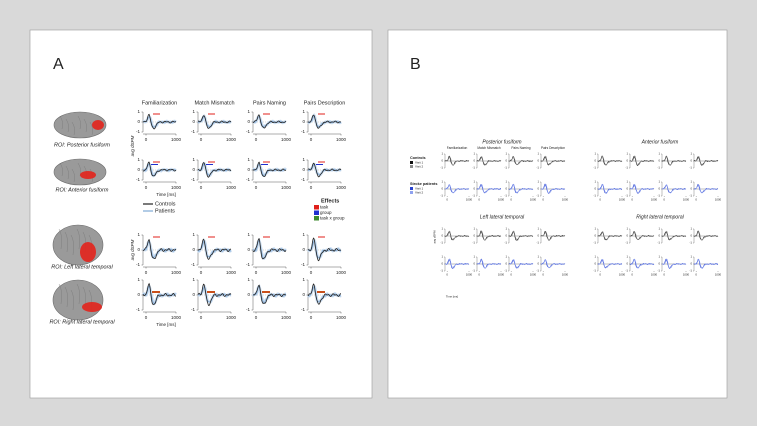 The image size is (757, 426). Describe the element at coordinates (321, 292) in the screenshot. I see `effect-marker` at that location.